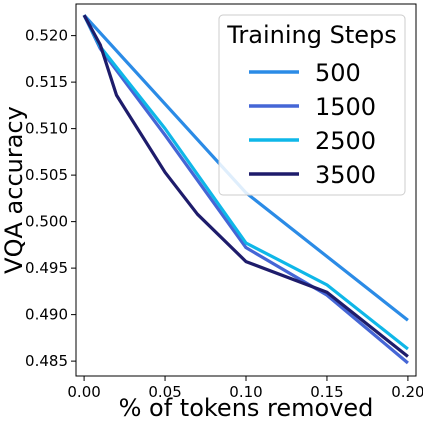 The width and height of the screenshot is (423, 423). What do you see at coordinates (46, 222) in the screenshot?
I see `y-tick-label: 0.500` at bounding box center [46, 222].